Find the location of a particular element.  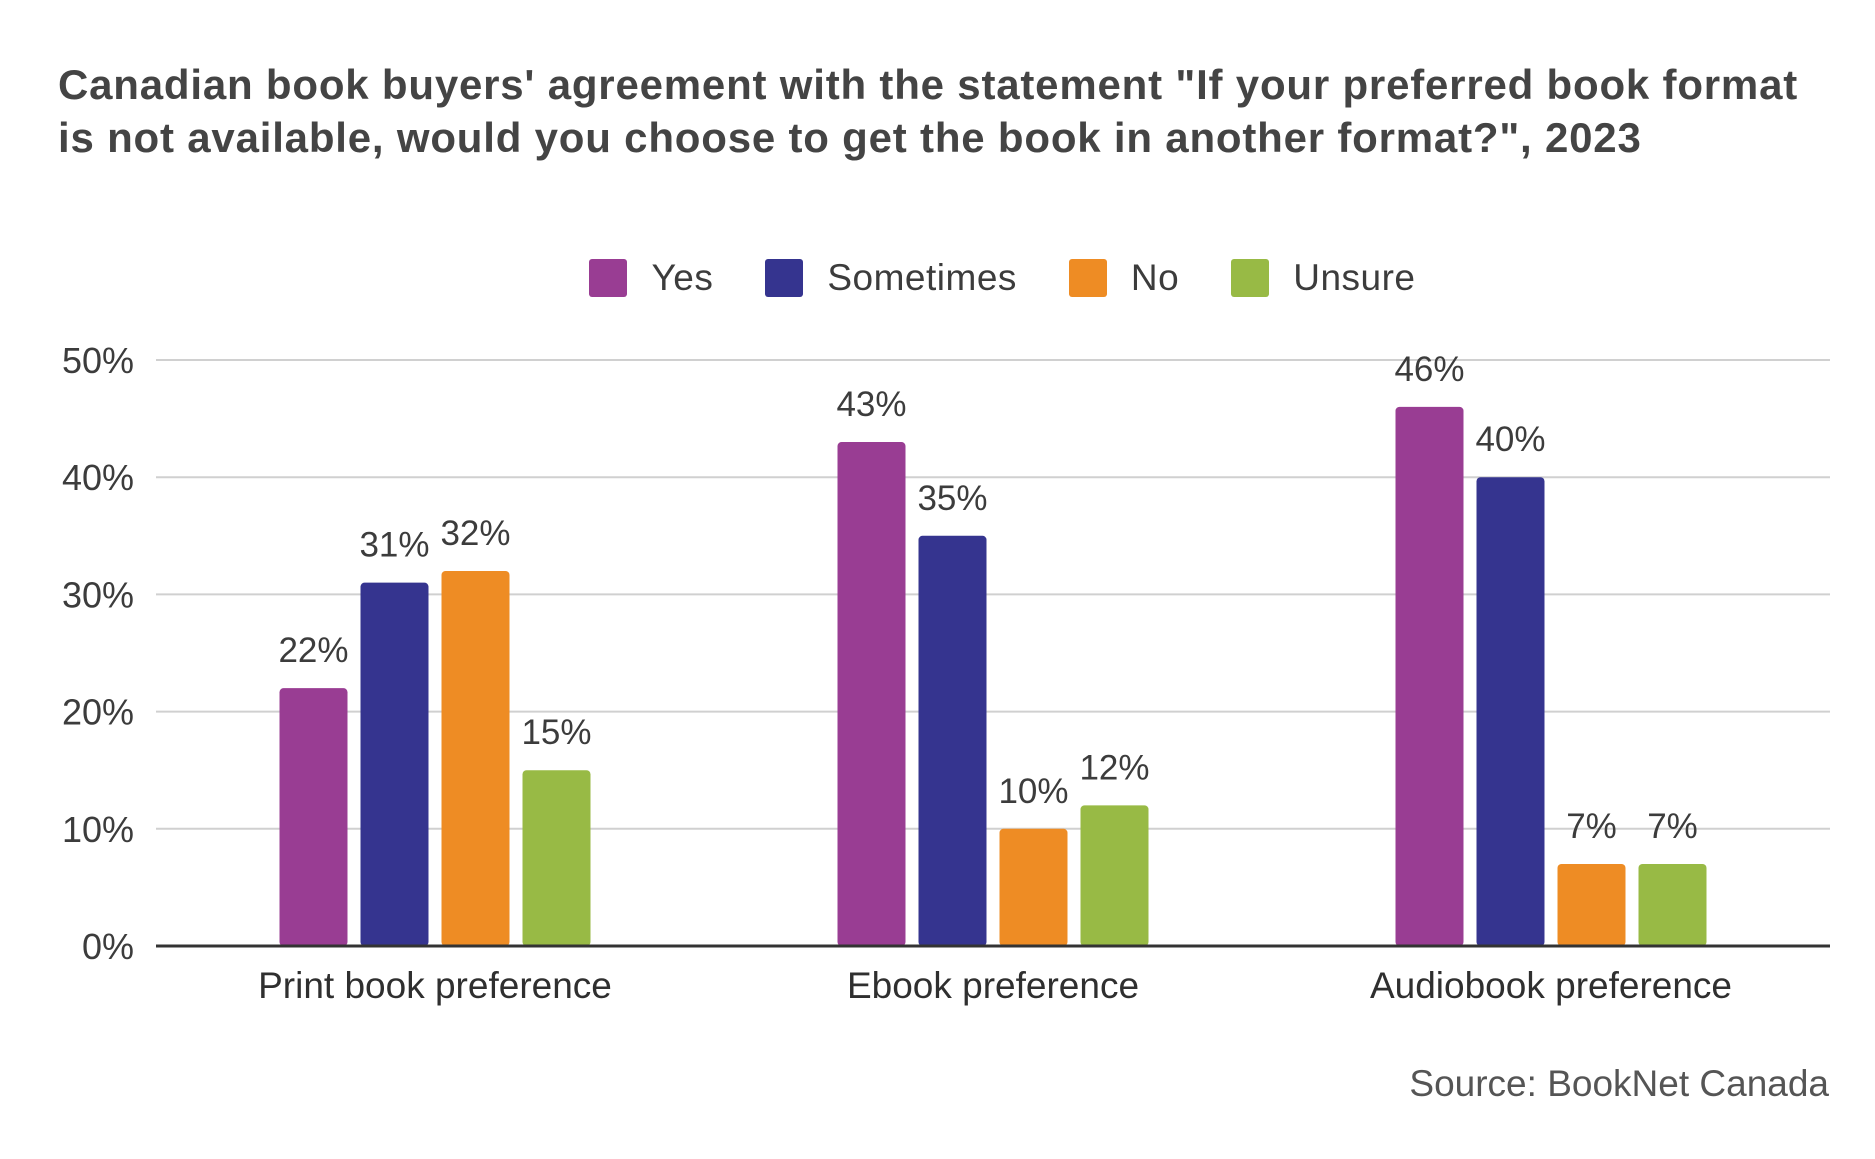

y-tick-label: 50% is located at coordinates (98, 360).